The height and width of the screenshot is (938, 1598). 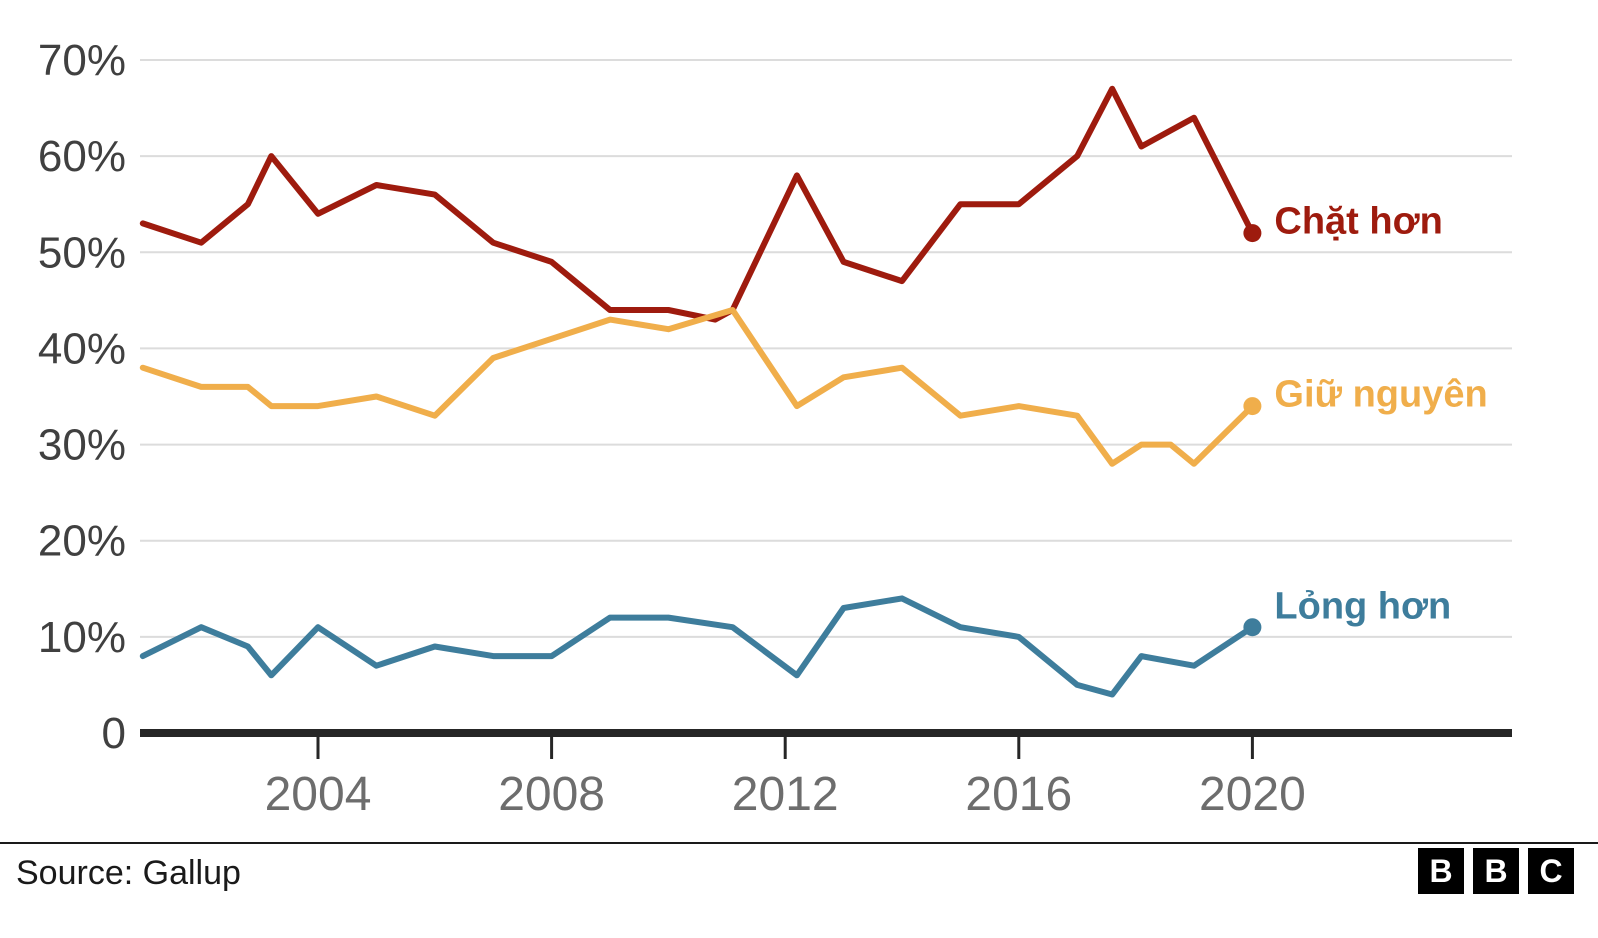 What do you see at coordinates (82, 156) in the screenshot?
I see `y-axis-label: 60%` at bounding box center [82, 156].